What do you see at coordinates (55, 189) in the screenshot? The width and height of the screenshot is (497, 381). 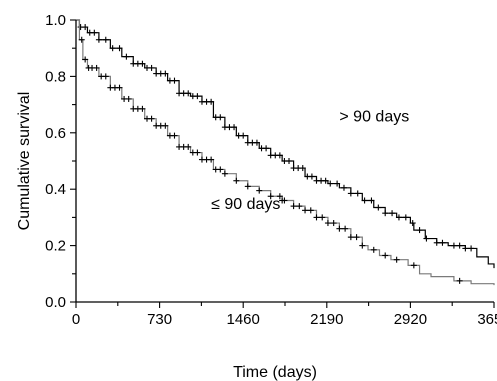 I see `y-tick-label: 0.4` at bounding box center [55, 189].